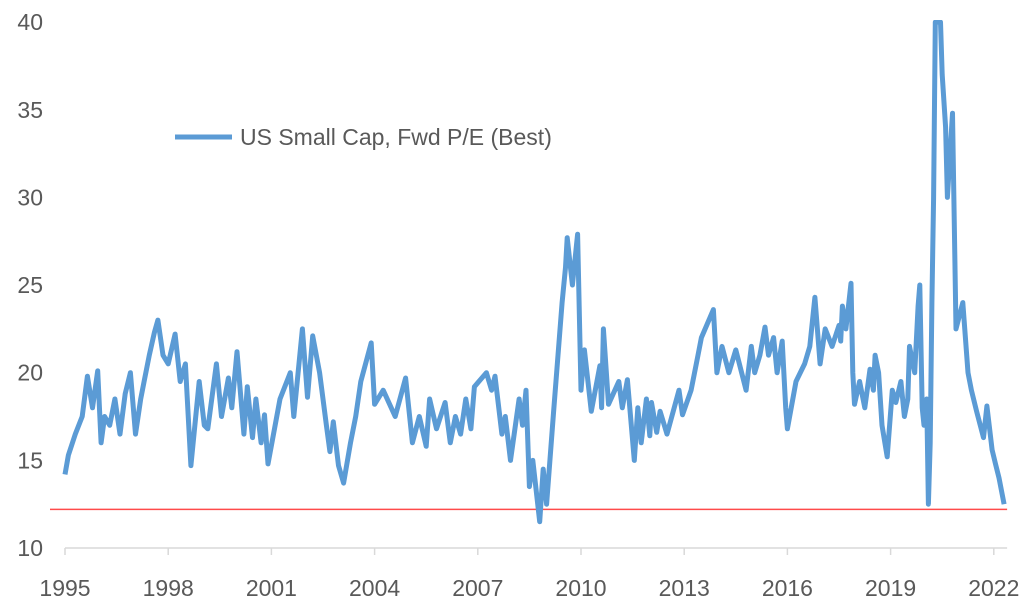 The width and height of the screenshot is (1024, 616). I want to click on y-tick-label: 40, so click(30, 22).